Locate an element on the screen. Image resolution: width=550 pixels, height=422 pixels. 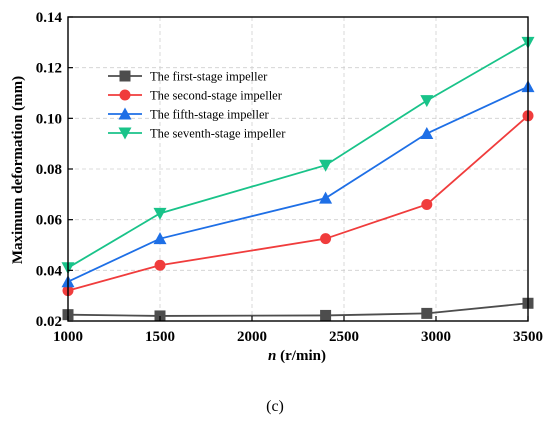
series-line is located at coordinates (298, 309).